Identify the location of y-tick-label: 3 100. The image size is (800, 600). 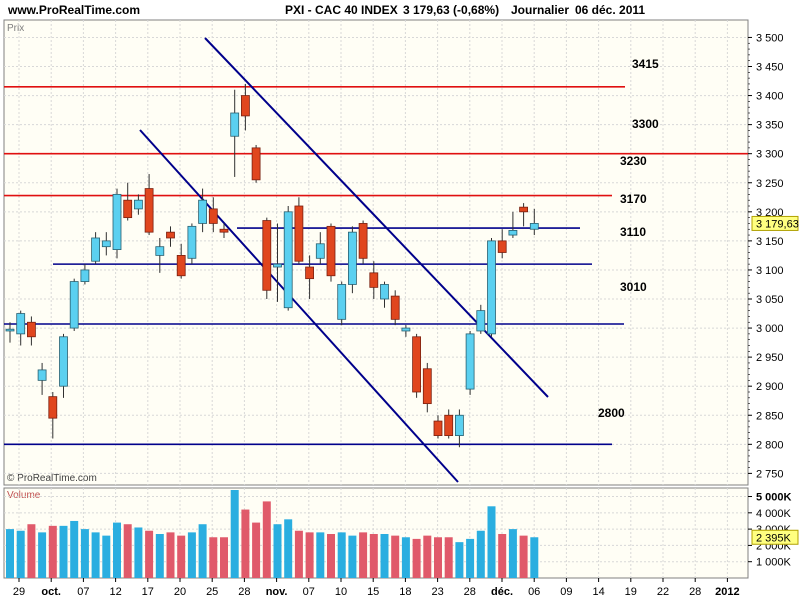
(770, 271).